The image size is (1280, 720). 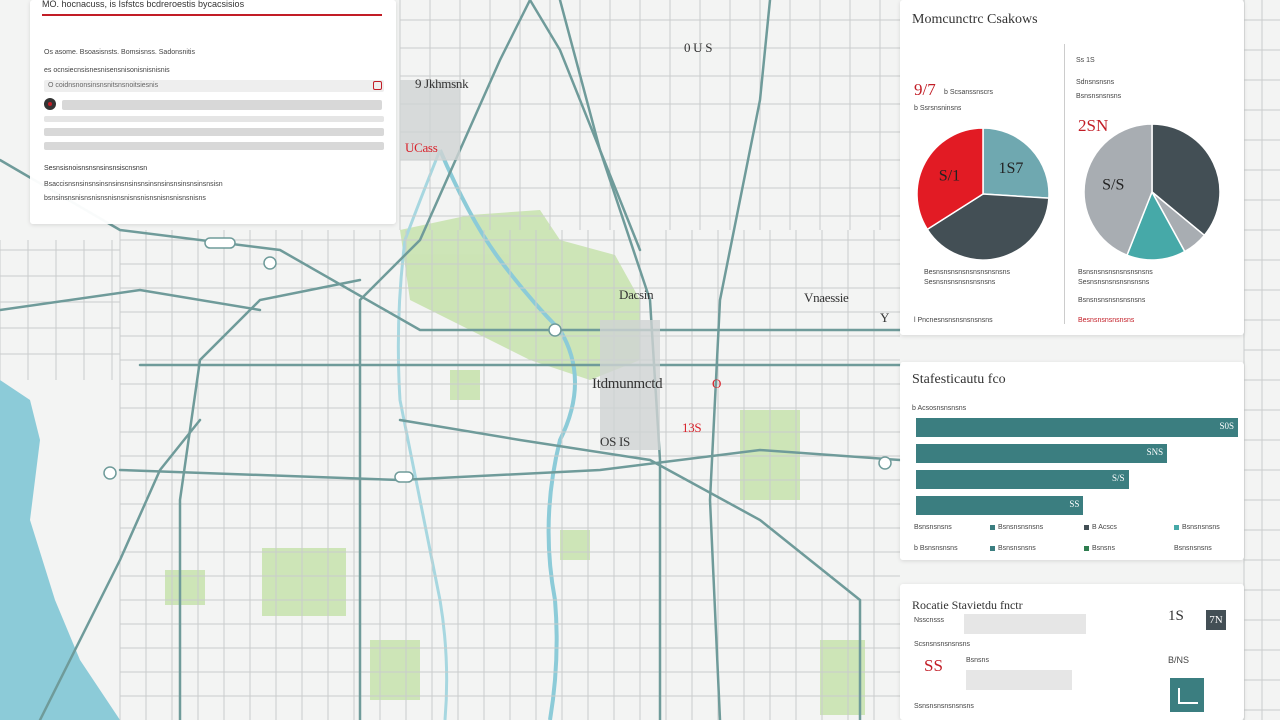 What do you see at coordinates (1112, 300) in the screenshot?
I see `pie-right-legend: Bsnsnsnsnsnsnsnsns` at bounding box center [1112, 300].